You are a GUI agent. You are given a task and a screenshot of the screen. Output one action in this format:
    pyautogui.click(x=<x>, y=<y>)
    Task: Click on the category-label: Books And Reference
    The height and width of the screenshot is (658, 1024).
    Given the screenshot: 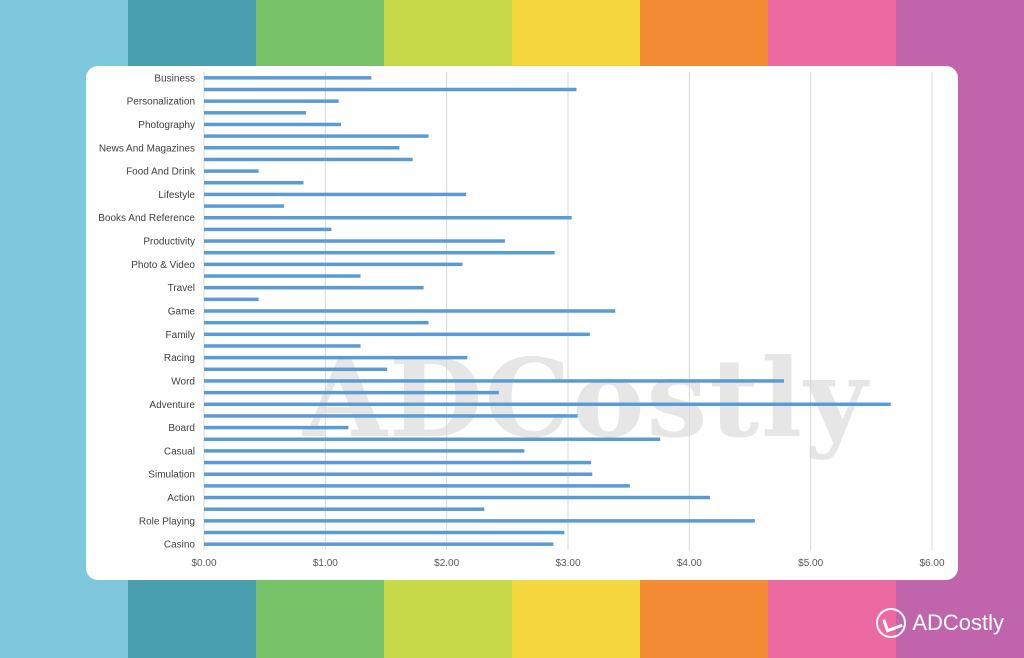 What is the action you would take?
    pyautogui.click(x=146, y=218)
    